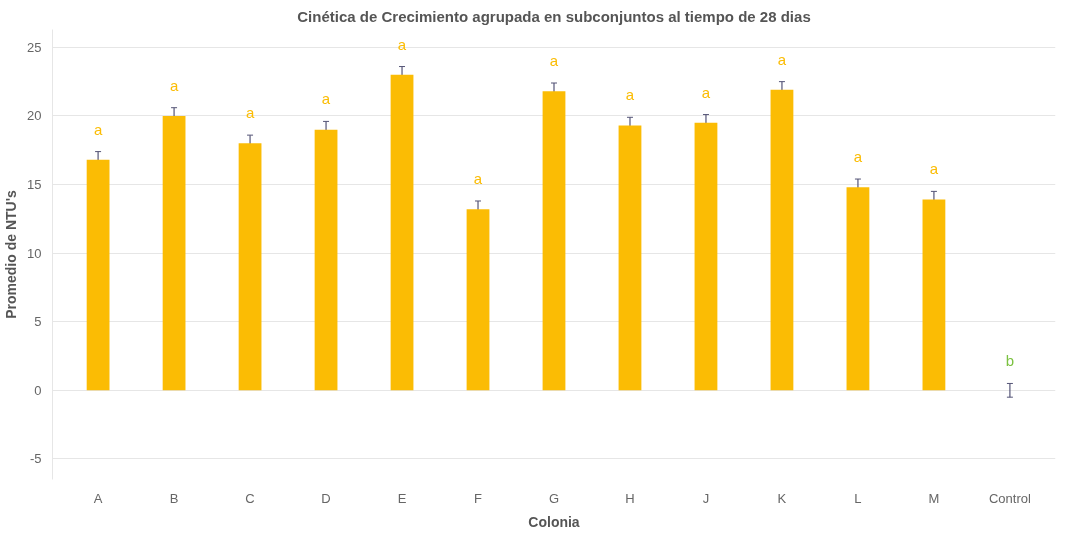 The width and height of the screenshot is (1068, 539). I want to click on y-tick-label: -5, so click(35, 459).